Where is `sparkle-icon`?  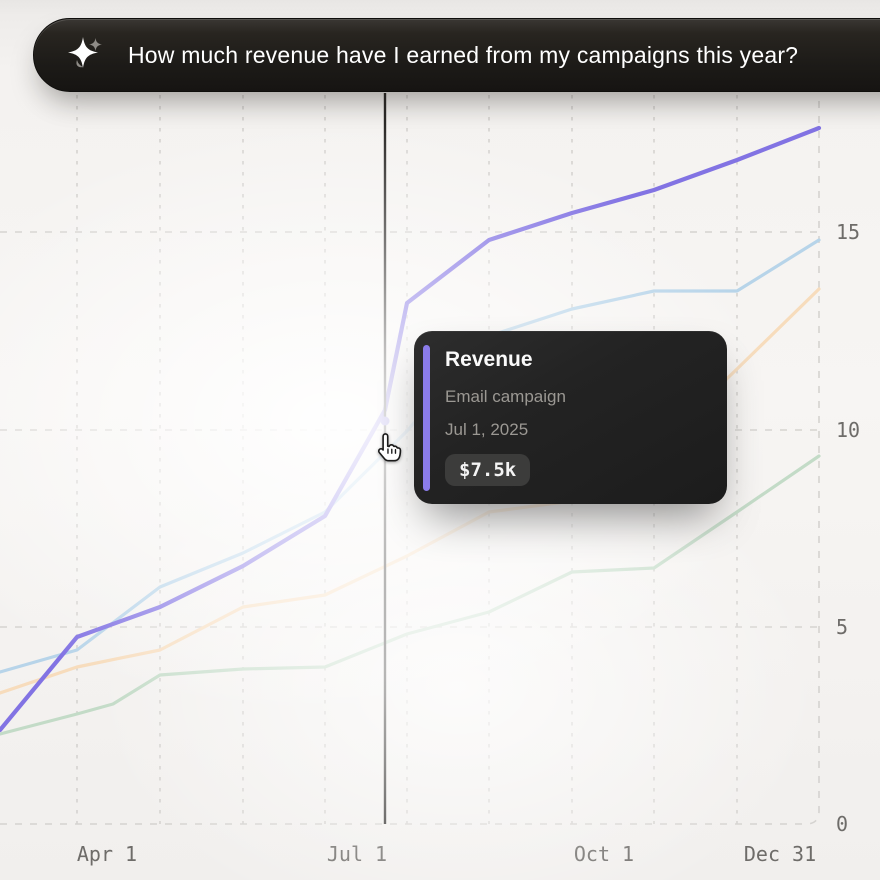
sparkle-icon is located at coordinates (84, 55).